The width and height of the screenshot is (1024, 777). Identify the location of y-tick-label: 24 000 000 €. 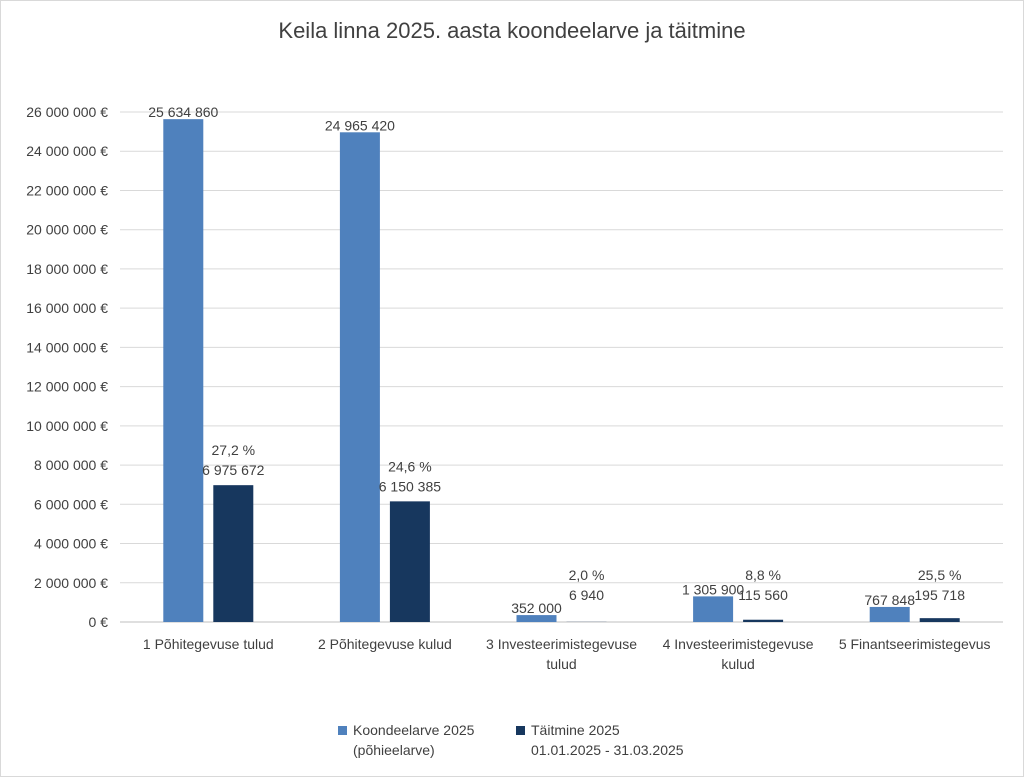
(67, 151).